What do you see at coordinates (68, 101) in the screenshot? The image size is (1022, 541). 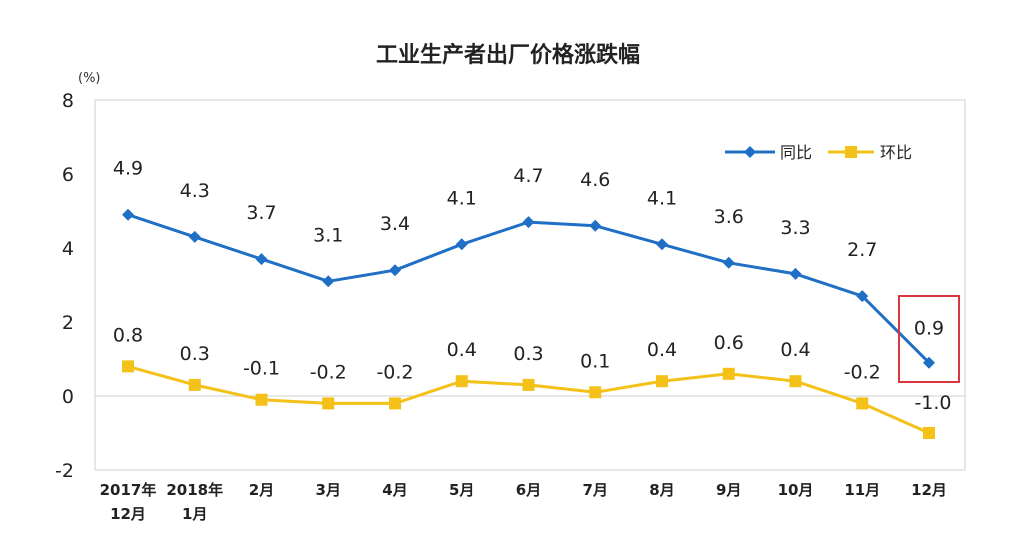 I see `y-tick-label: 8` at bounding box center [68, 101].